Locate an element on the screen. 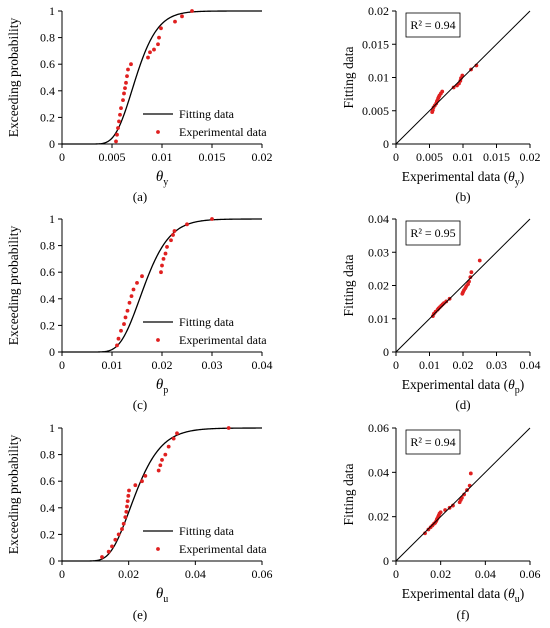 The height and width of the screenshot is (628, 550). x-axis-label: θy is located at coordinates (162, 178).